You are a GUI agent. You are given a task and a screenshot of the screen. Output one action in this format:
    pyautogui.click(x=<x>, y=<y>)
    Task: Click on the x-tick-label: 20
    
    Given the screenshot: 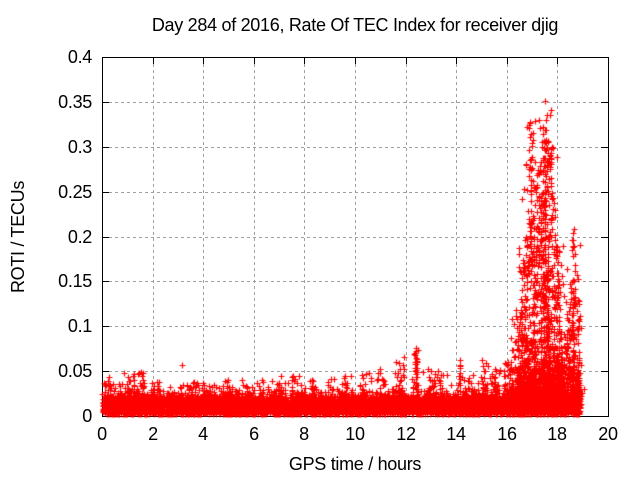 What is the action you would take?
    pyautogui.click(x=608, y=434)
    